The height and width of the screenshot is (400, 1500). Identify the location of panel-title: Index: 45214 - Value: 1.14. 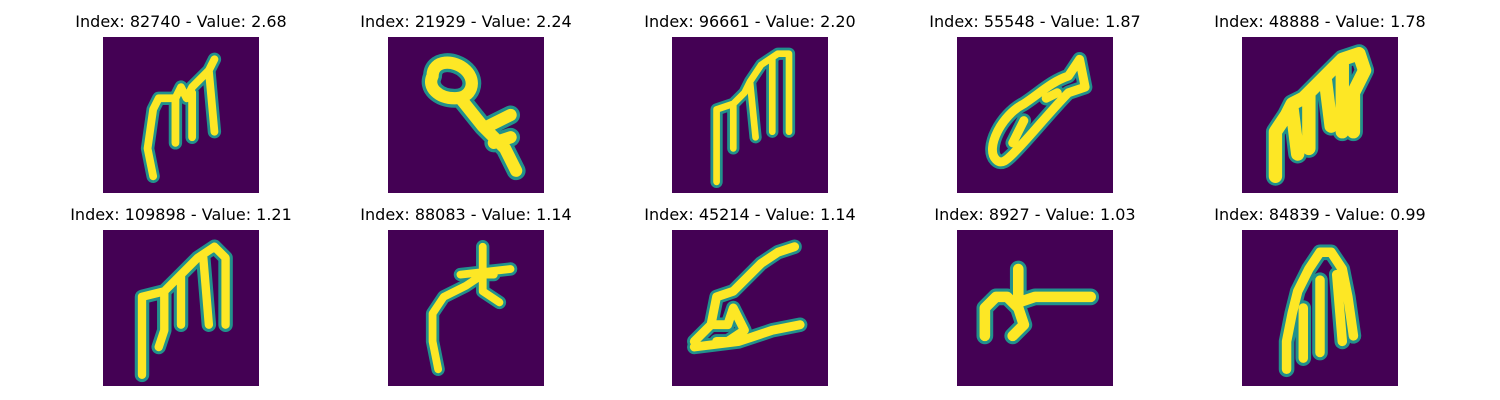
(750, 214).